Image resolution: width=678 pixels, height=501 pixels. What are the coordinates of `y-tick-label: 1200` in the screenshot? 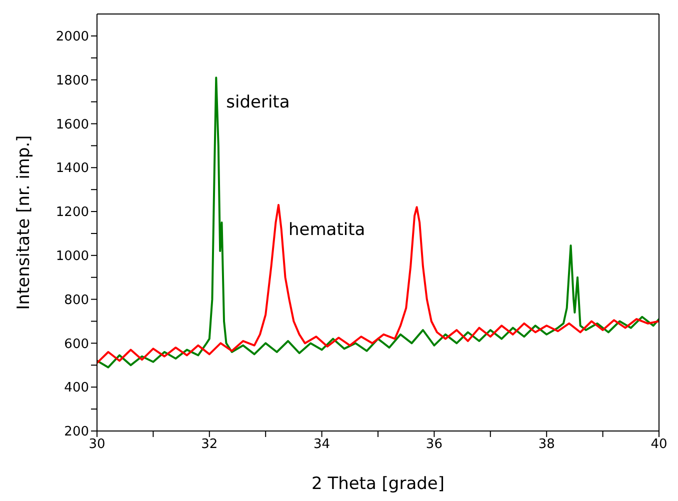 It's located at (72, 212).